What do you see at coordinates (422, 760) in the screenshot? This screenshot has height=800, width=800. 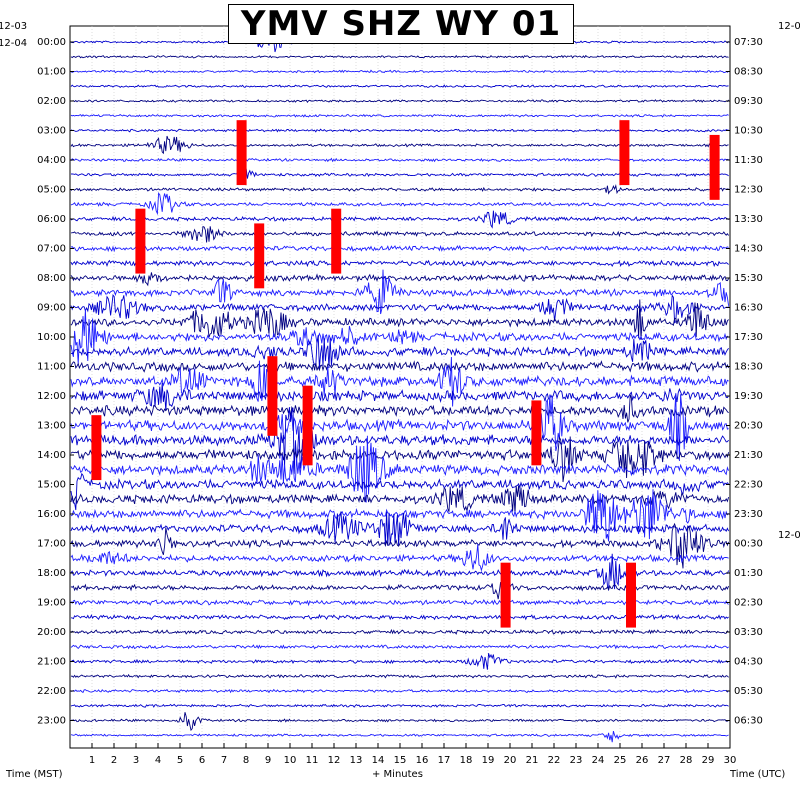 I see `x-tick-label: 16` at bounding box center [422, 760].